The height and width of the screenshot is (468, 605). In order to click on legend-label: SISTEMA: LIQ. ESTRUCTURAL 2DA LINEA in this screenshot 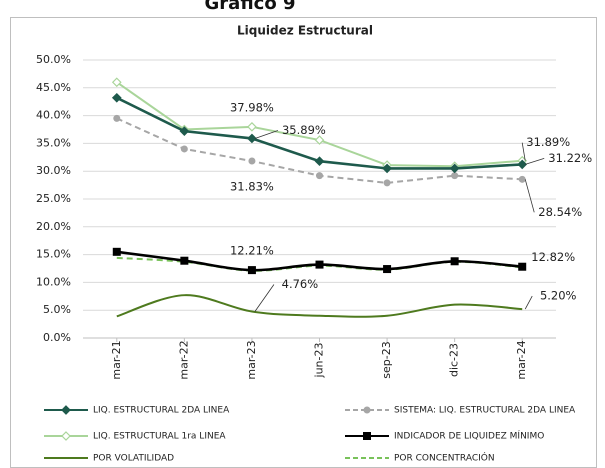, I will do `click(485, 411)`.